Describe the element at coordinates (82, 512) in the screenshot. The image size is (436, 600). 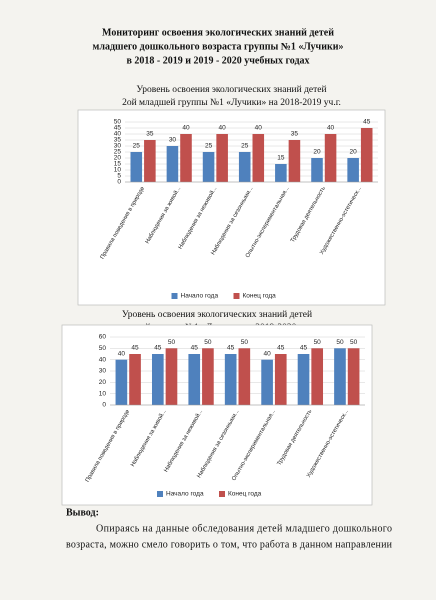
I see `conclusion-heading: Вывод:` at that location.